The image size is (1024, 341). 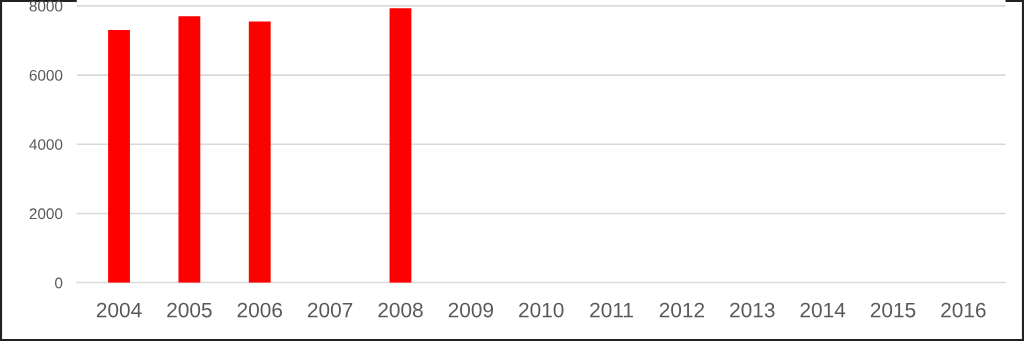 What do you see at coordinates (471, 310) in the screenshot?
I see `x-tick-label: 2009` at bounding box center [471, 310].